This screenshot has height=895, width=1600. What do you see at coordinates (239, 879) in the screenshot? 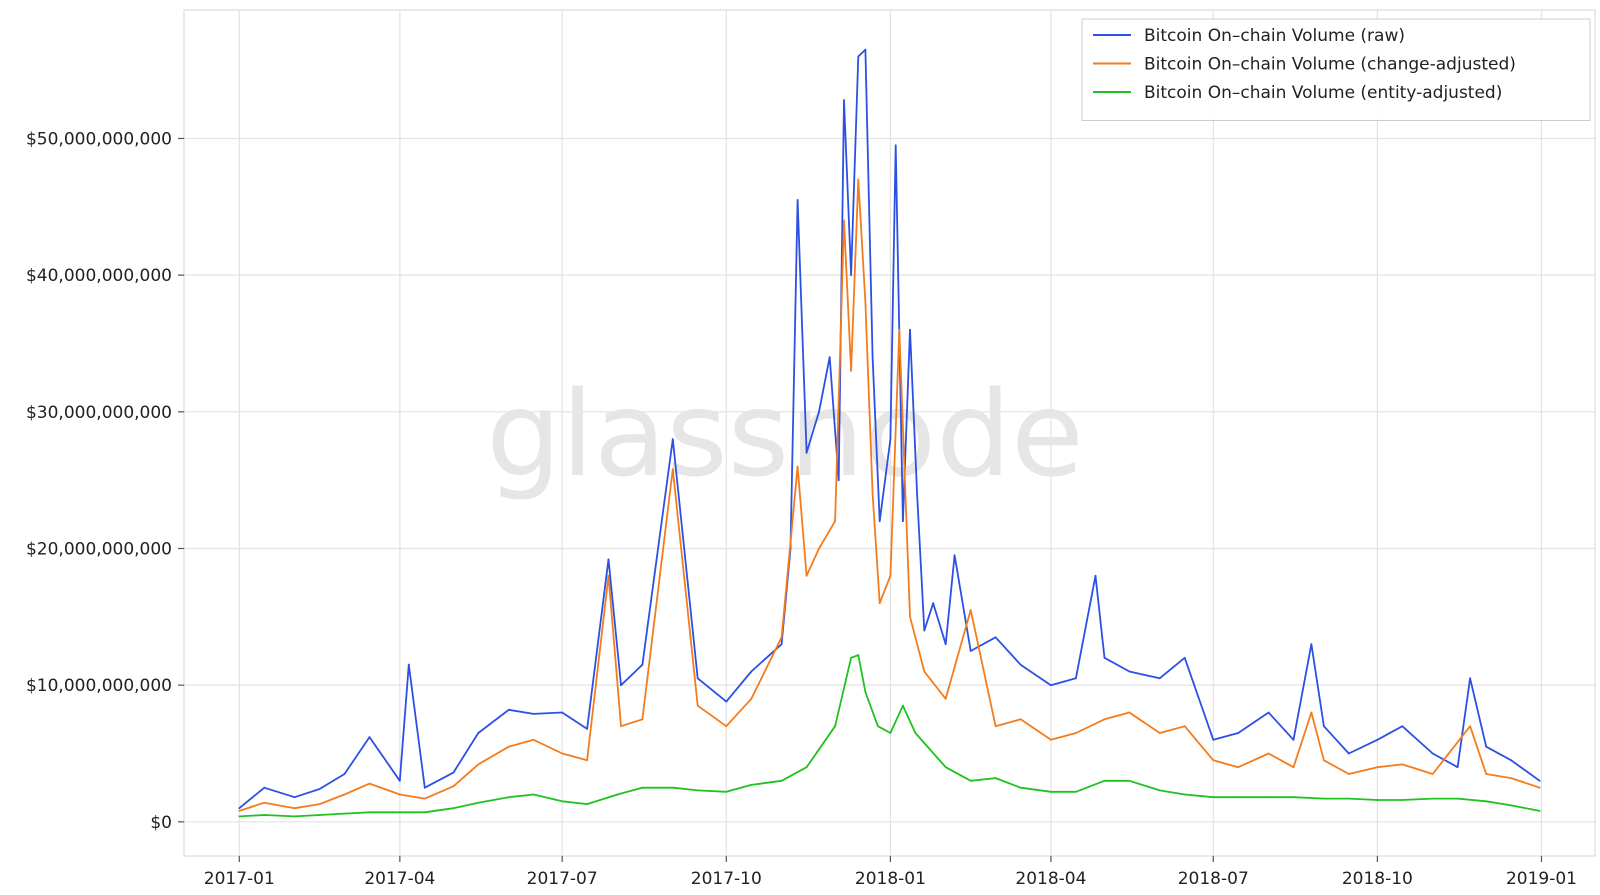
I see `x-tick-label: 2017-01` at bounding box center [239, 879].